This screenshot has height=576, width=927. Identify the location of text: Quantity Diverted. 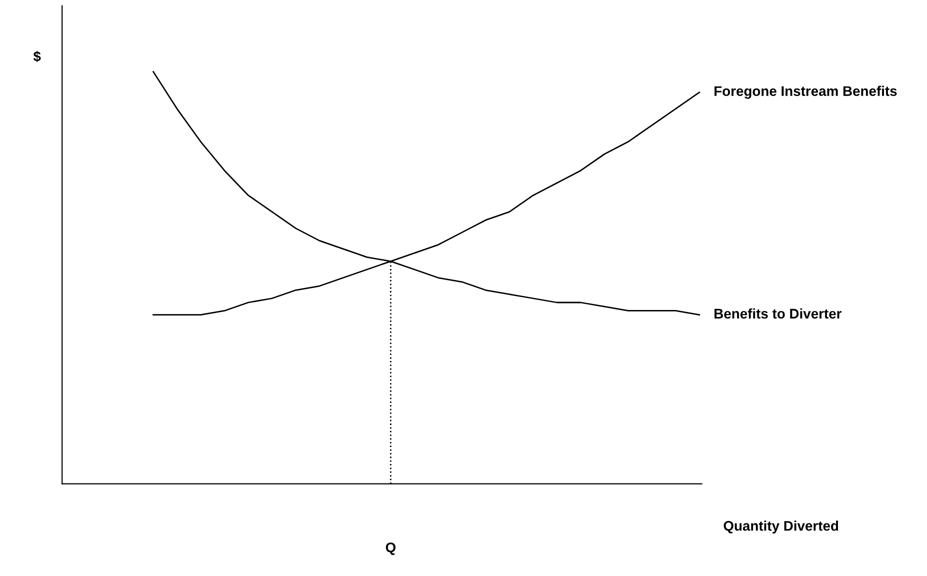
(781, 527).